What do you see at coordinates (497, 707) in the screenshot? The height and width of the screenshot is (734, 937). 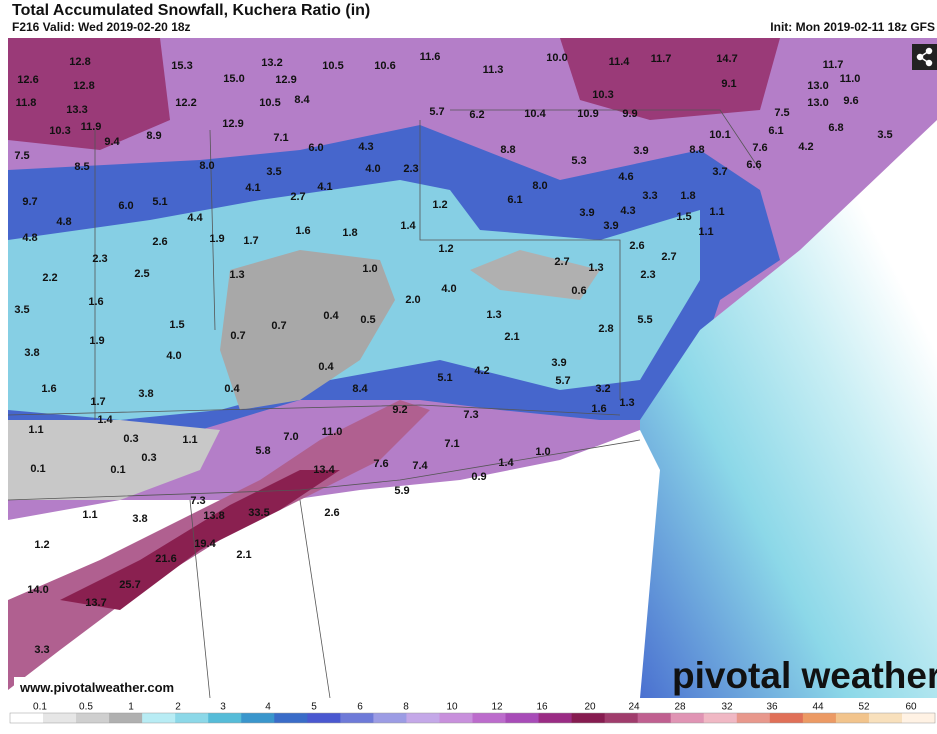 I see `colorbar-label: 12` at bounding box center [497, 707].